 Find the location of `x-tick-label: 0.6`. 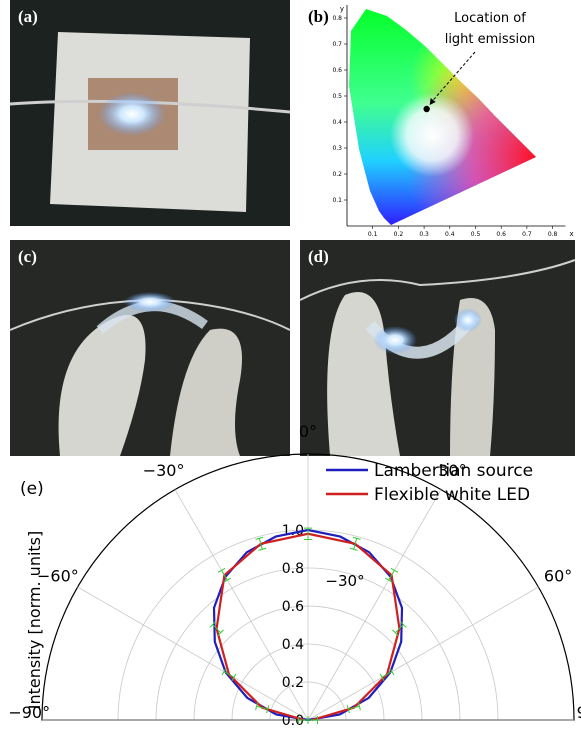

x-tick-label: 0.6 is located at coordinates (501, 234).